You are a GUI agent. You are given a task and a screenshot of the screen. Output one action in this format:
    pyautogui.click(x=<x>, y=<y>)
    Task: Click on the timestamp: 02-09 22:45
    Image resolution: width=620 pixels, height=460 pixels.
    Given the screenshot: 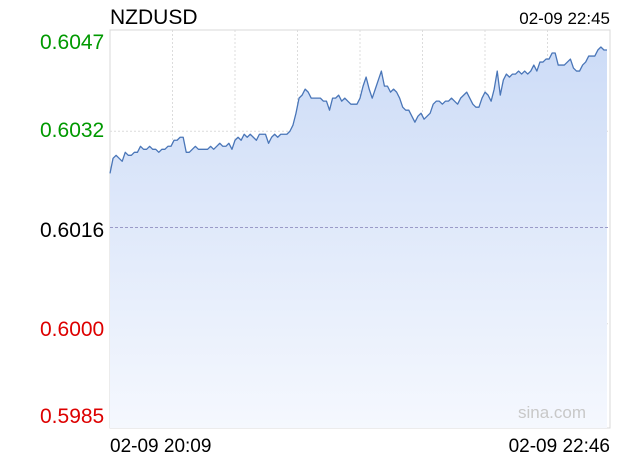 What is the action you would take?
    pyautogui.click(x=564, y=18)
    